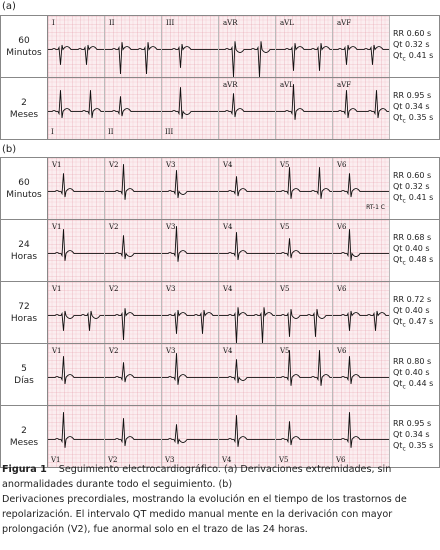 The width and height of the screenshot is (440, 550). Describe the element at coordinates (228, 165) in the screenshot. I see `lead-label: V4` at that location.